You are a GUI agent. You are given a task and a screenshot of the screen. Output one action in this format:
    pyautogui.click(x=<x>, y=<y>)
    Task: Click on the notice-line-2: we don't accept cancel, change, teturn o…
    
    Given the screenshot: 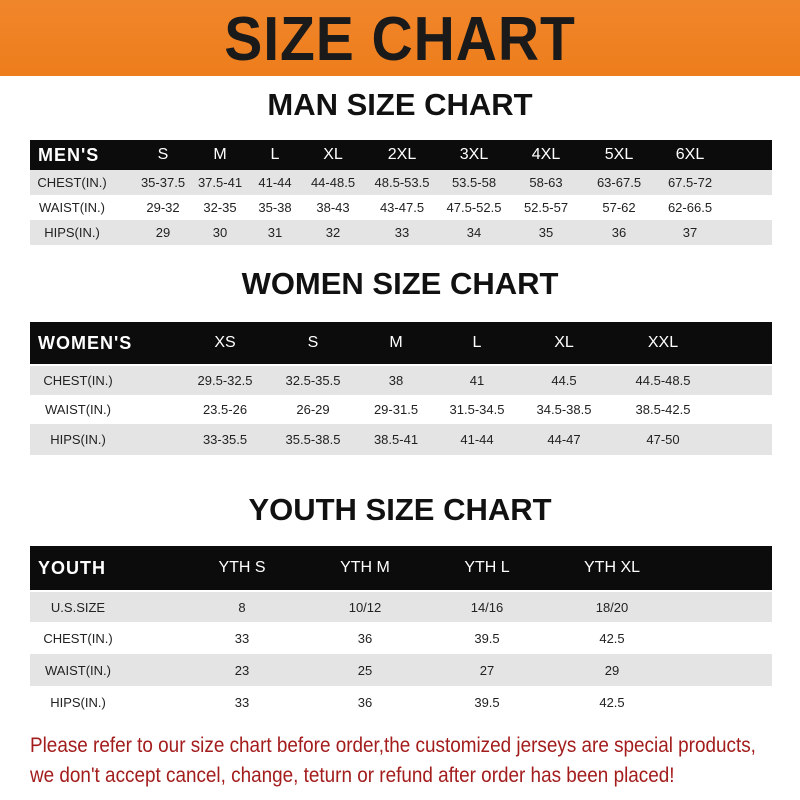 What is the action you would take?
    pyautogui.click(x=352, y=775)
    